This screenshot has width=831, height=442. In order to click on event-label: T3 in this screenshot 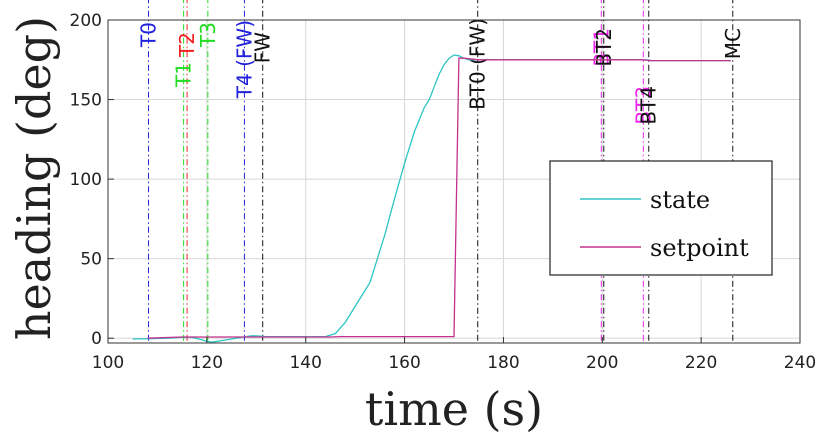, I will do `click(208, 35)`.